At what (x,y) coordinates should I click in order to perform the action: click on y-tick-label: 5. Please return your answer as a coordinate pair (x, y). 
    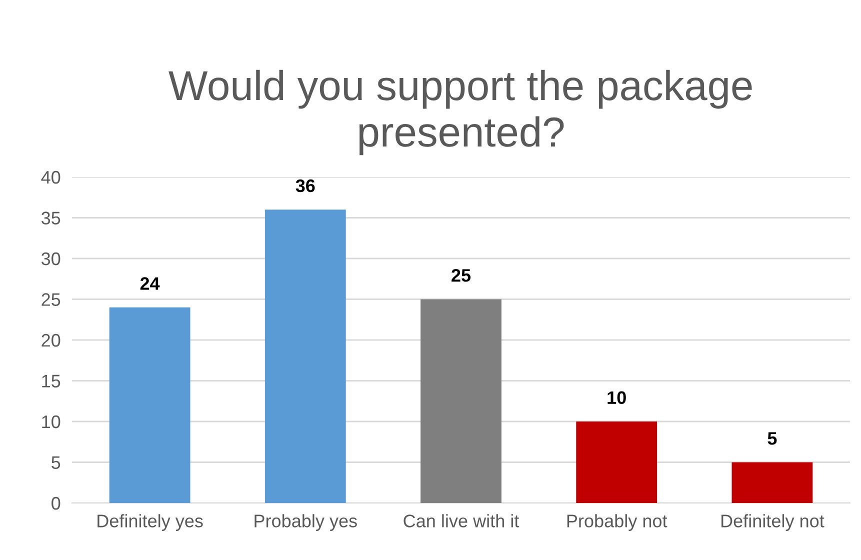
    Looking at the image, I should click on (56, 462).